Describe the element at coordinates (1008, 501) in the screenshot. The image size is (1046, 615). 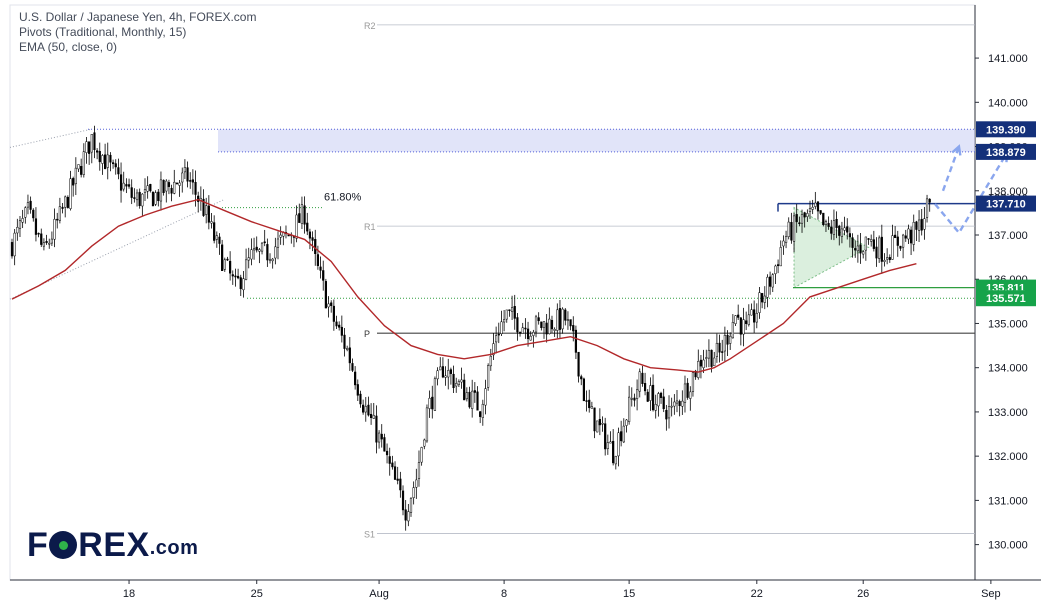
I see `y-tick-label: 131.000` at that location.